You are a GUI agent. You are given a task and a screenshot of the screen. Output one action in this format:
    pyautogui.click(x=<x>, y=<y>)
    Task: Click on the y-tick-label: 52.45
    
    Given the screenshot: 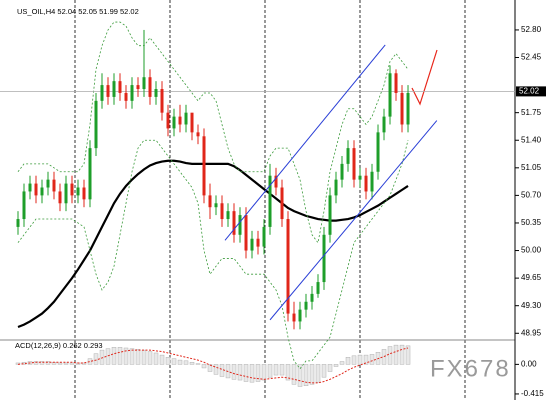 What is the action you would take?
    pyautogui.click(x=531, y=57)
    